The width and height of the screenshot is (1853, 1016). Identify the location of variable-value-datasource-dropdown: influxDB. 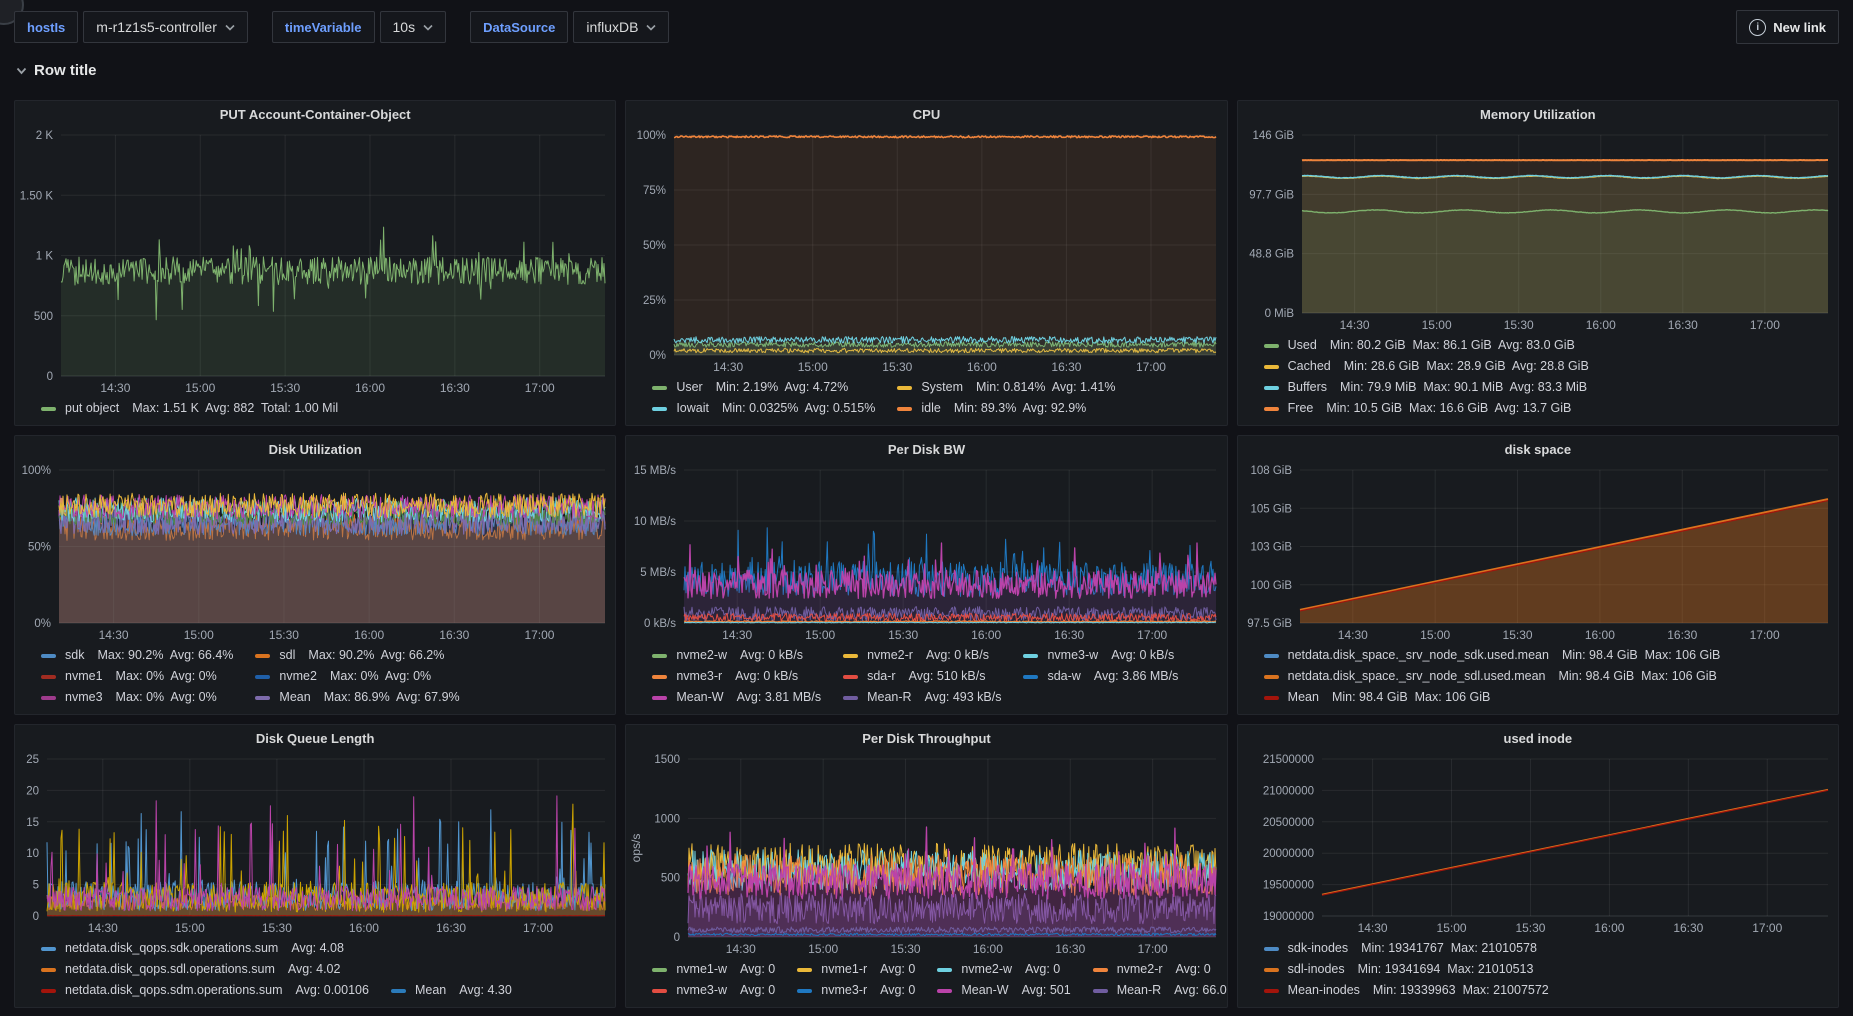
(621, 27).